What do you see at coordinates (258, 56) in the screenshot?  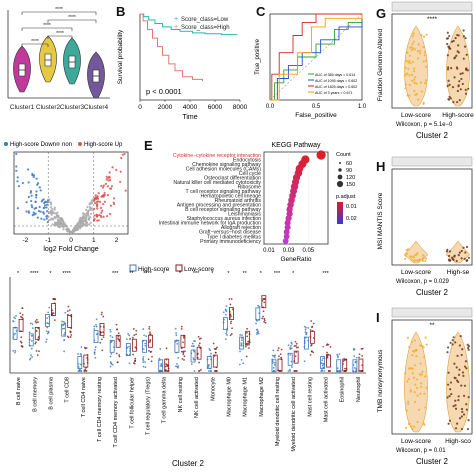 I see `y-axis-label: True_positive` at bounding box center [258, 56].